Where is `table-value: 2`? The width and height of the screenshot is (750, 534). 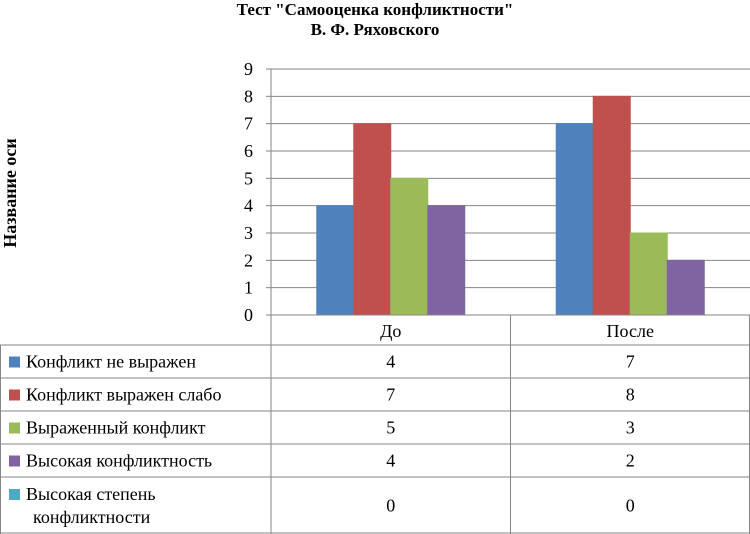 table-value: 2 is located at coordinates (630, 461).